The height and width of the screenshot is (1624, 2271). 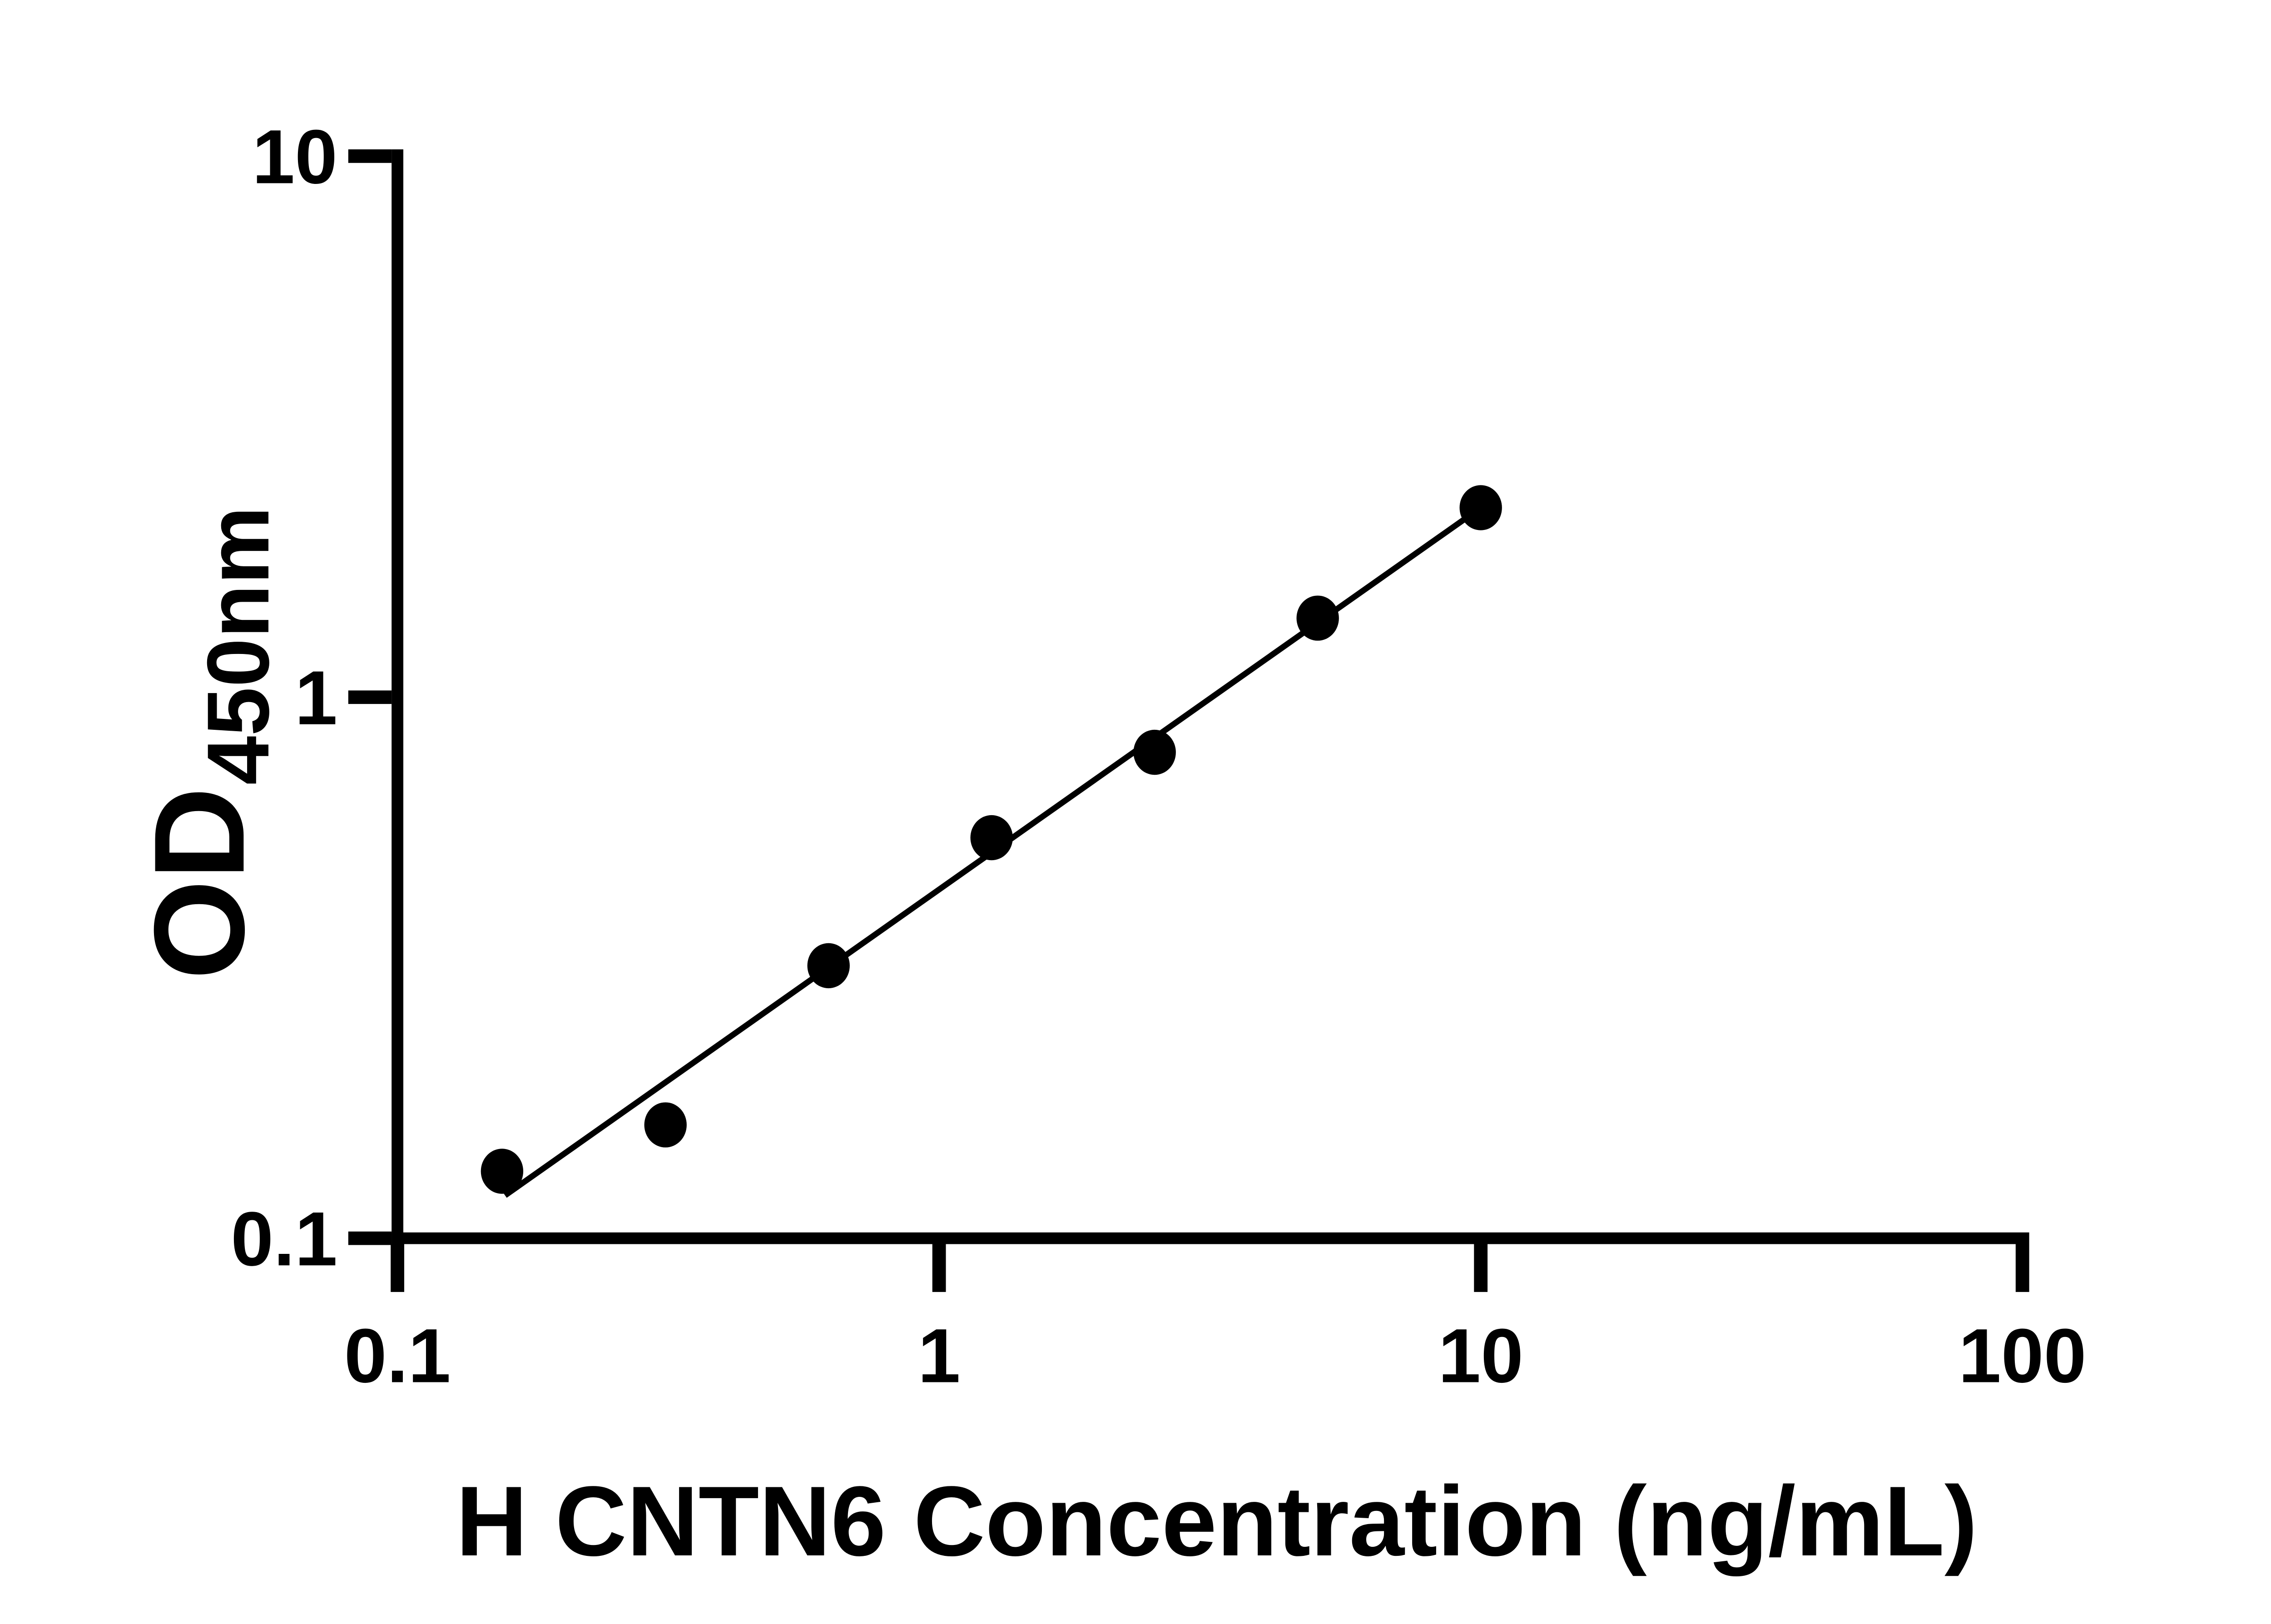 I want to click on y-axis-title: OD 450nm, so click(x=207, y=743).